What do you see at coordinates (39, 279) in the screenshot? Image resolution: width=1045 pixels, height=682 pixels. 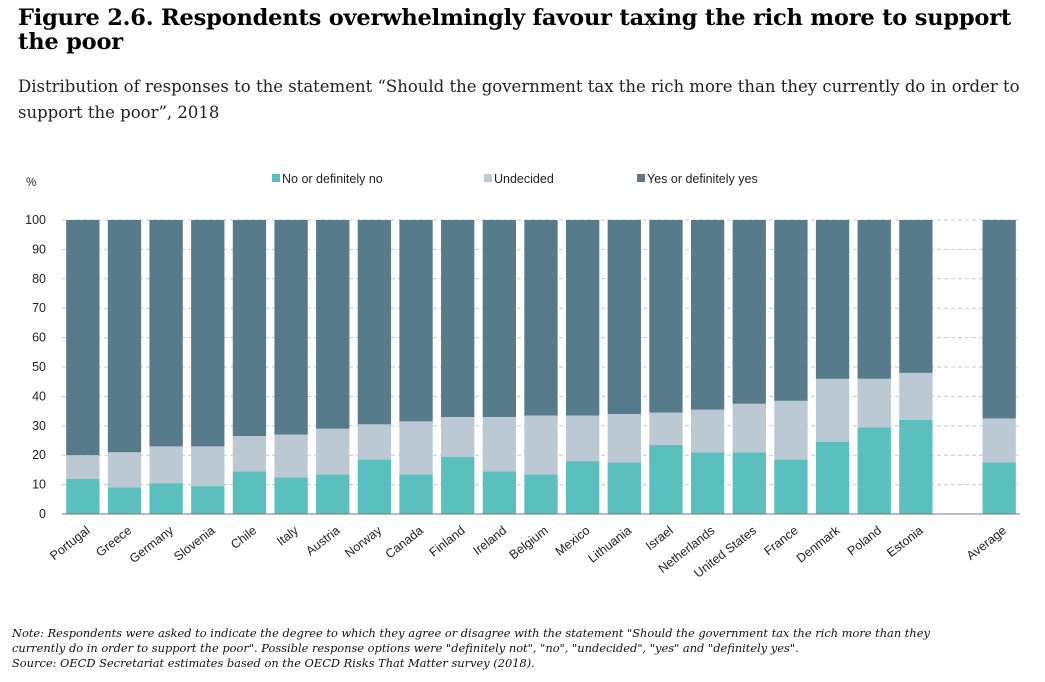 I see `y-tick-80: 80` at bounding box center [39, 279].